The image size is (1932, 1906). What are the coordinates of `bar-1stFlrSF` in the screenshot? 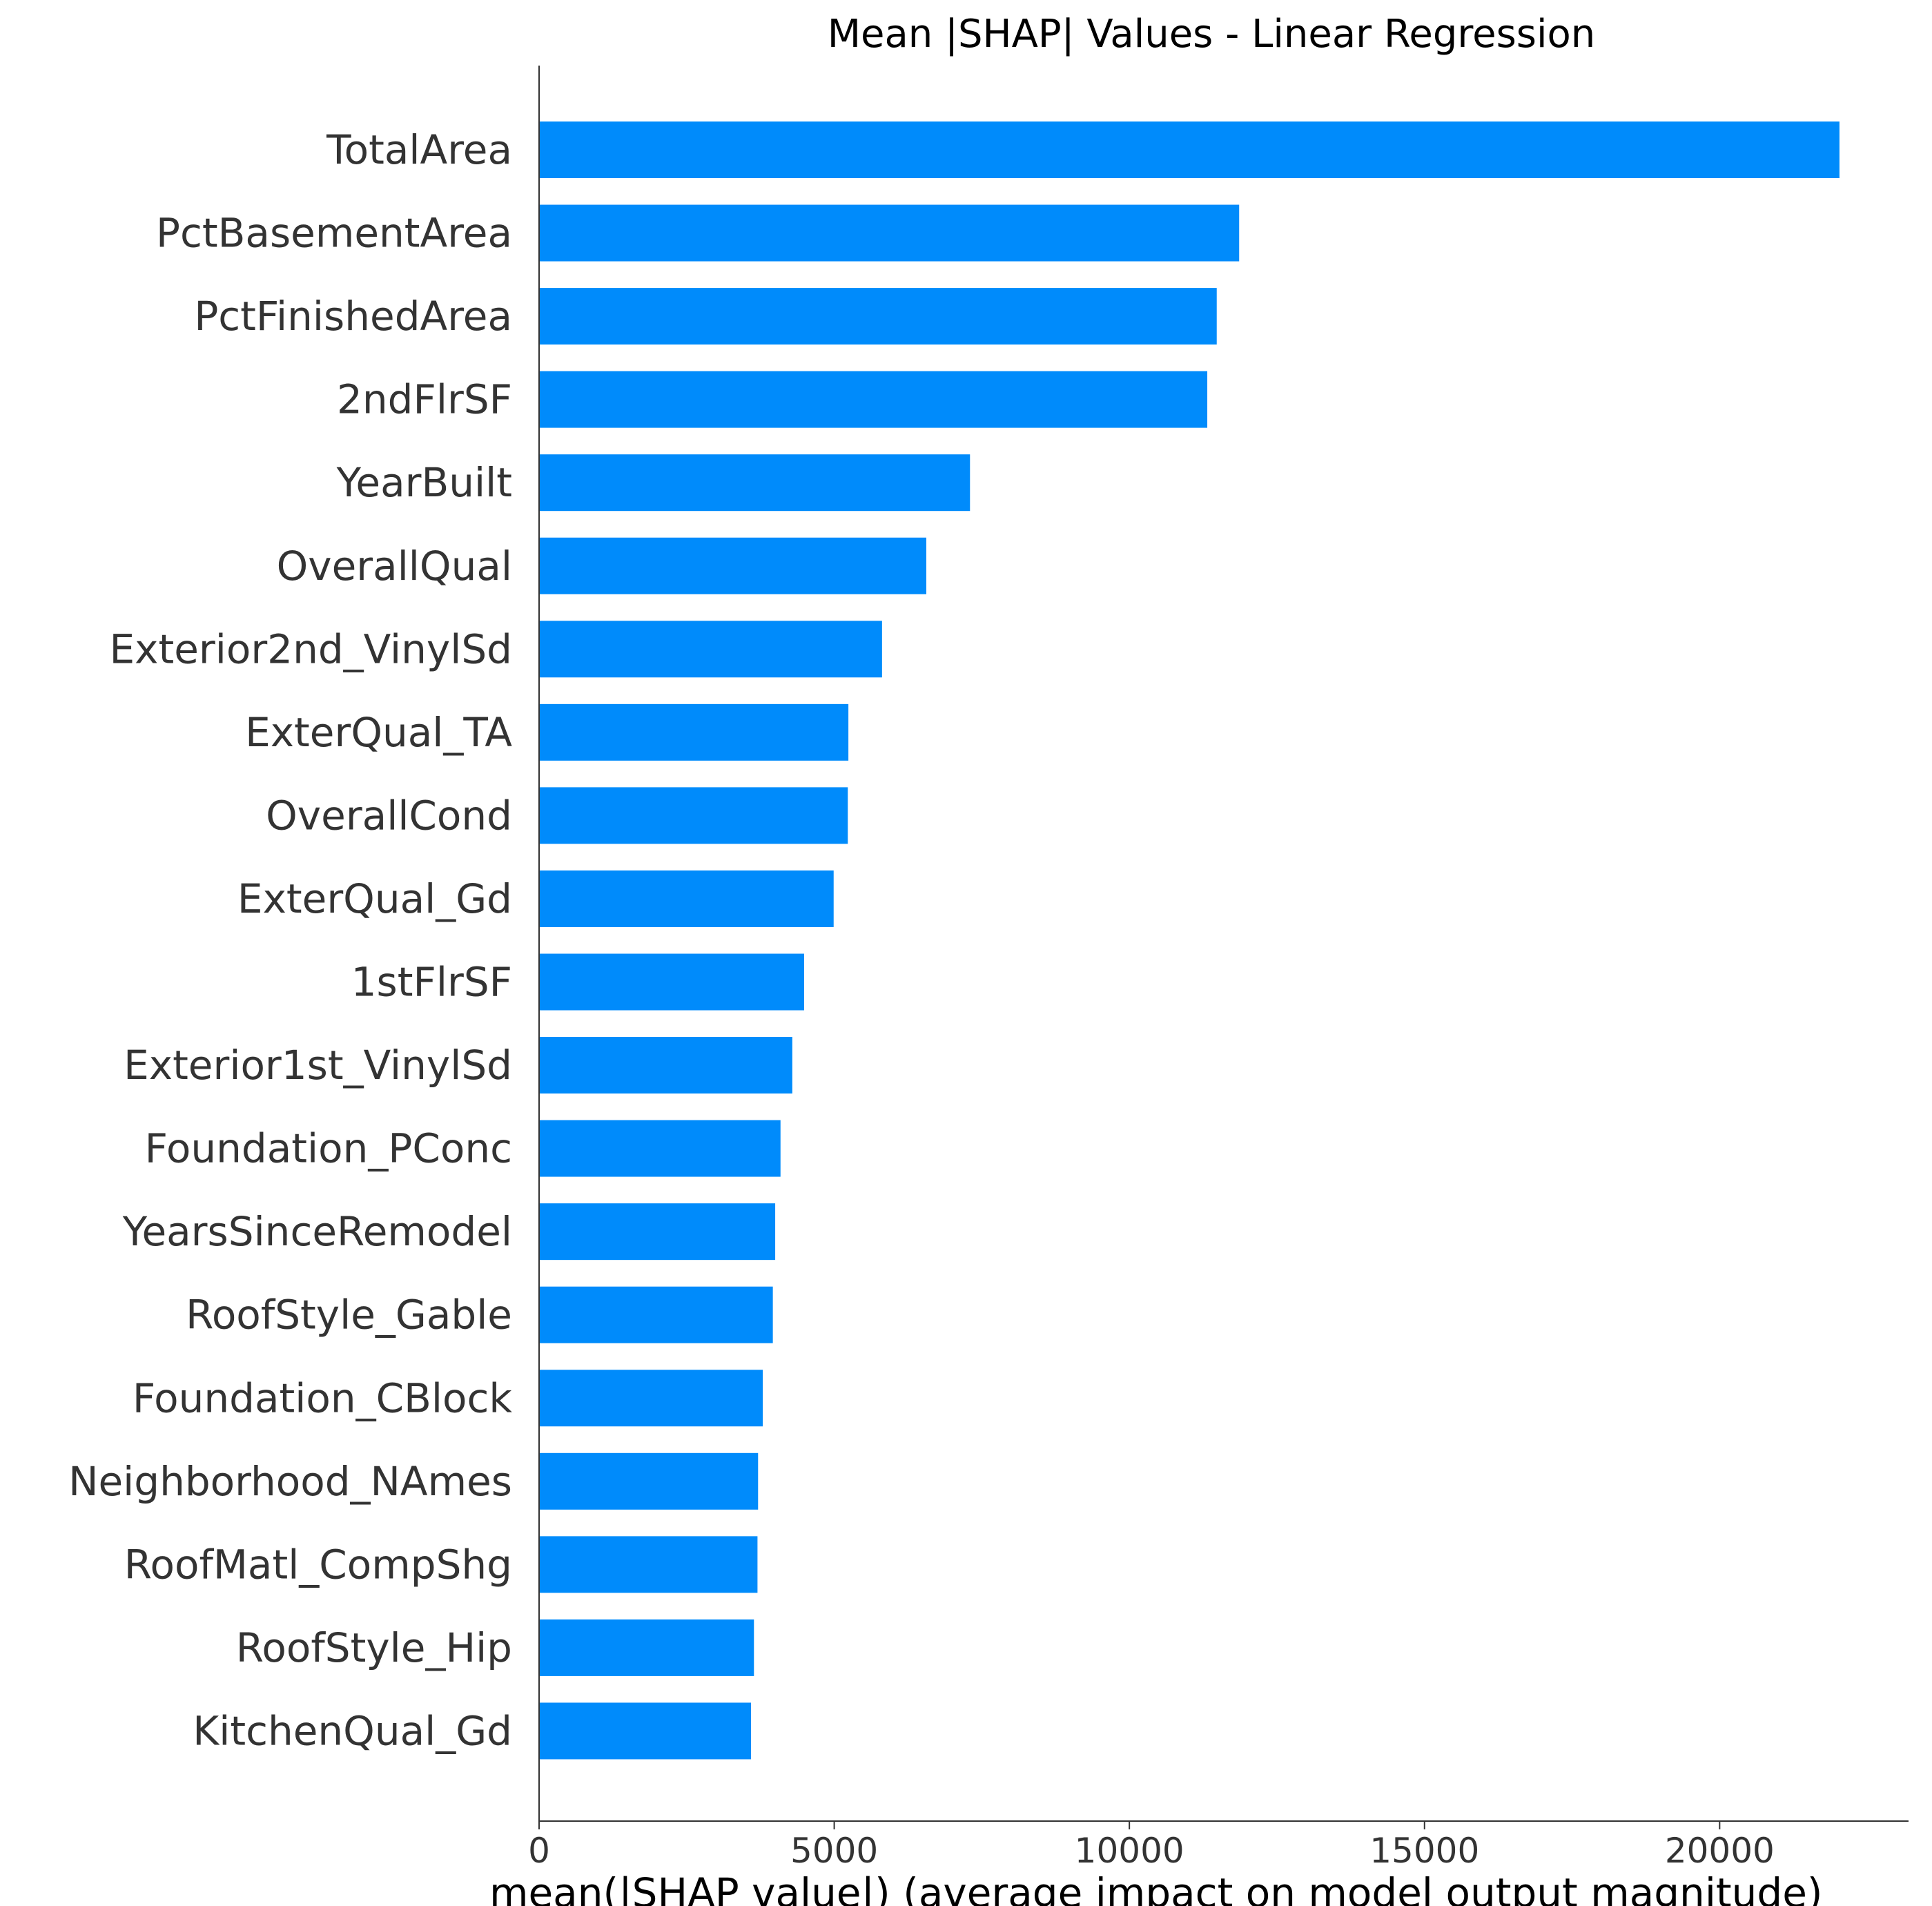 It's located at (671, 982).